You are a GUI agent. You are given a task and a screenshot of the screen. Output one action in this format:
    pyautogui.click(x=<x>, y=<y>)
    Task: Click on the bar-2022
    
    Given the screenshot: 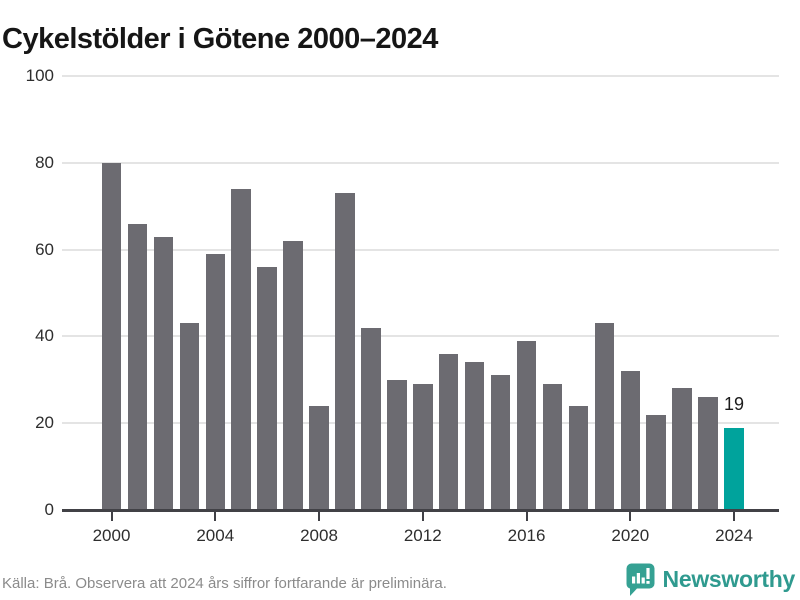 What is the action you would take?
    pyautogui.click(x=682, y=449)
    